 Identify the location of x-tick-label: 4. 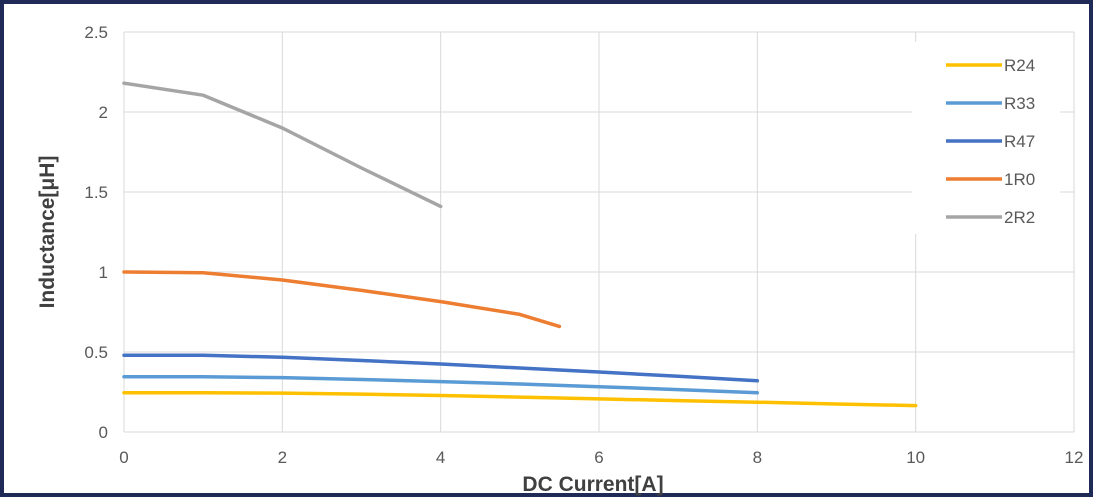
(440, 457).